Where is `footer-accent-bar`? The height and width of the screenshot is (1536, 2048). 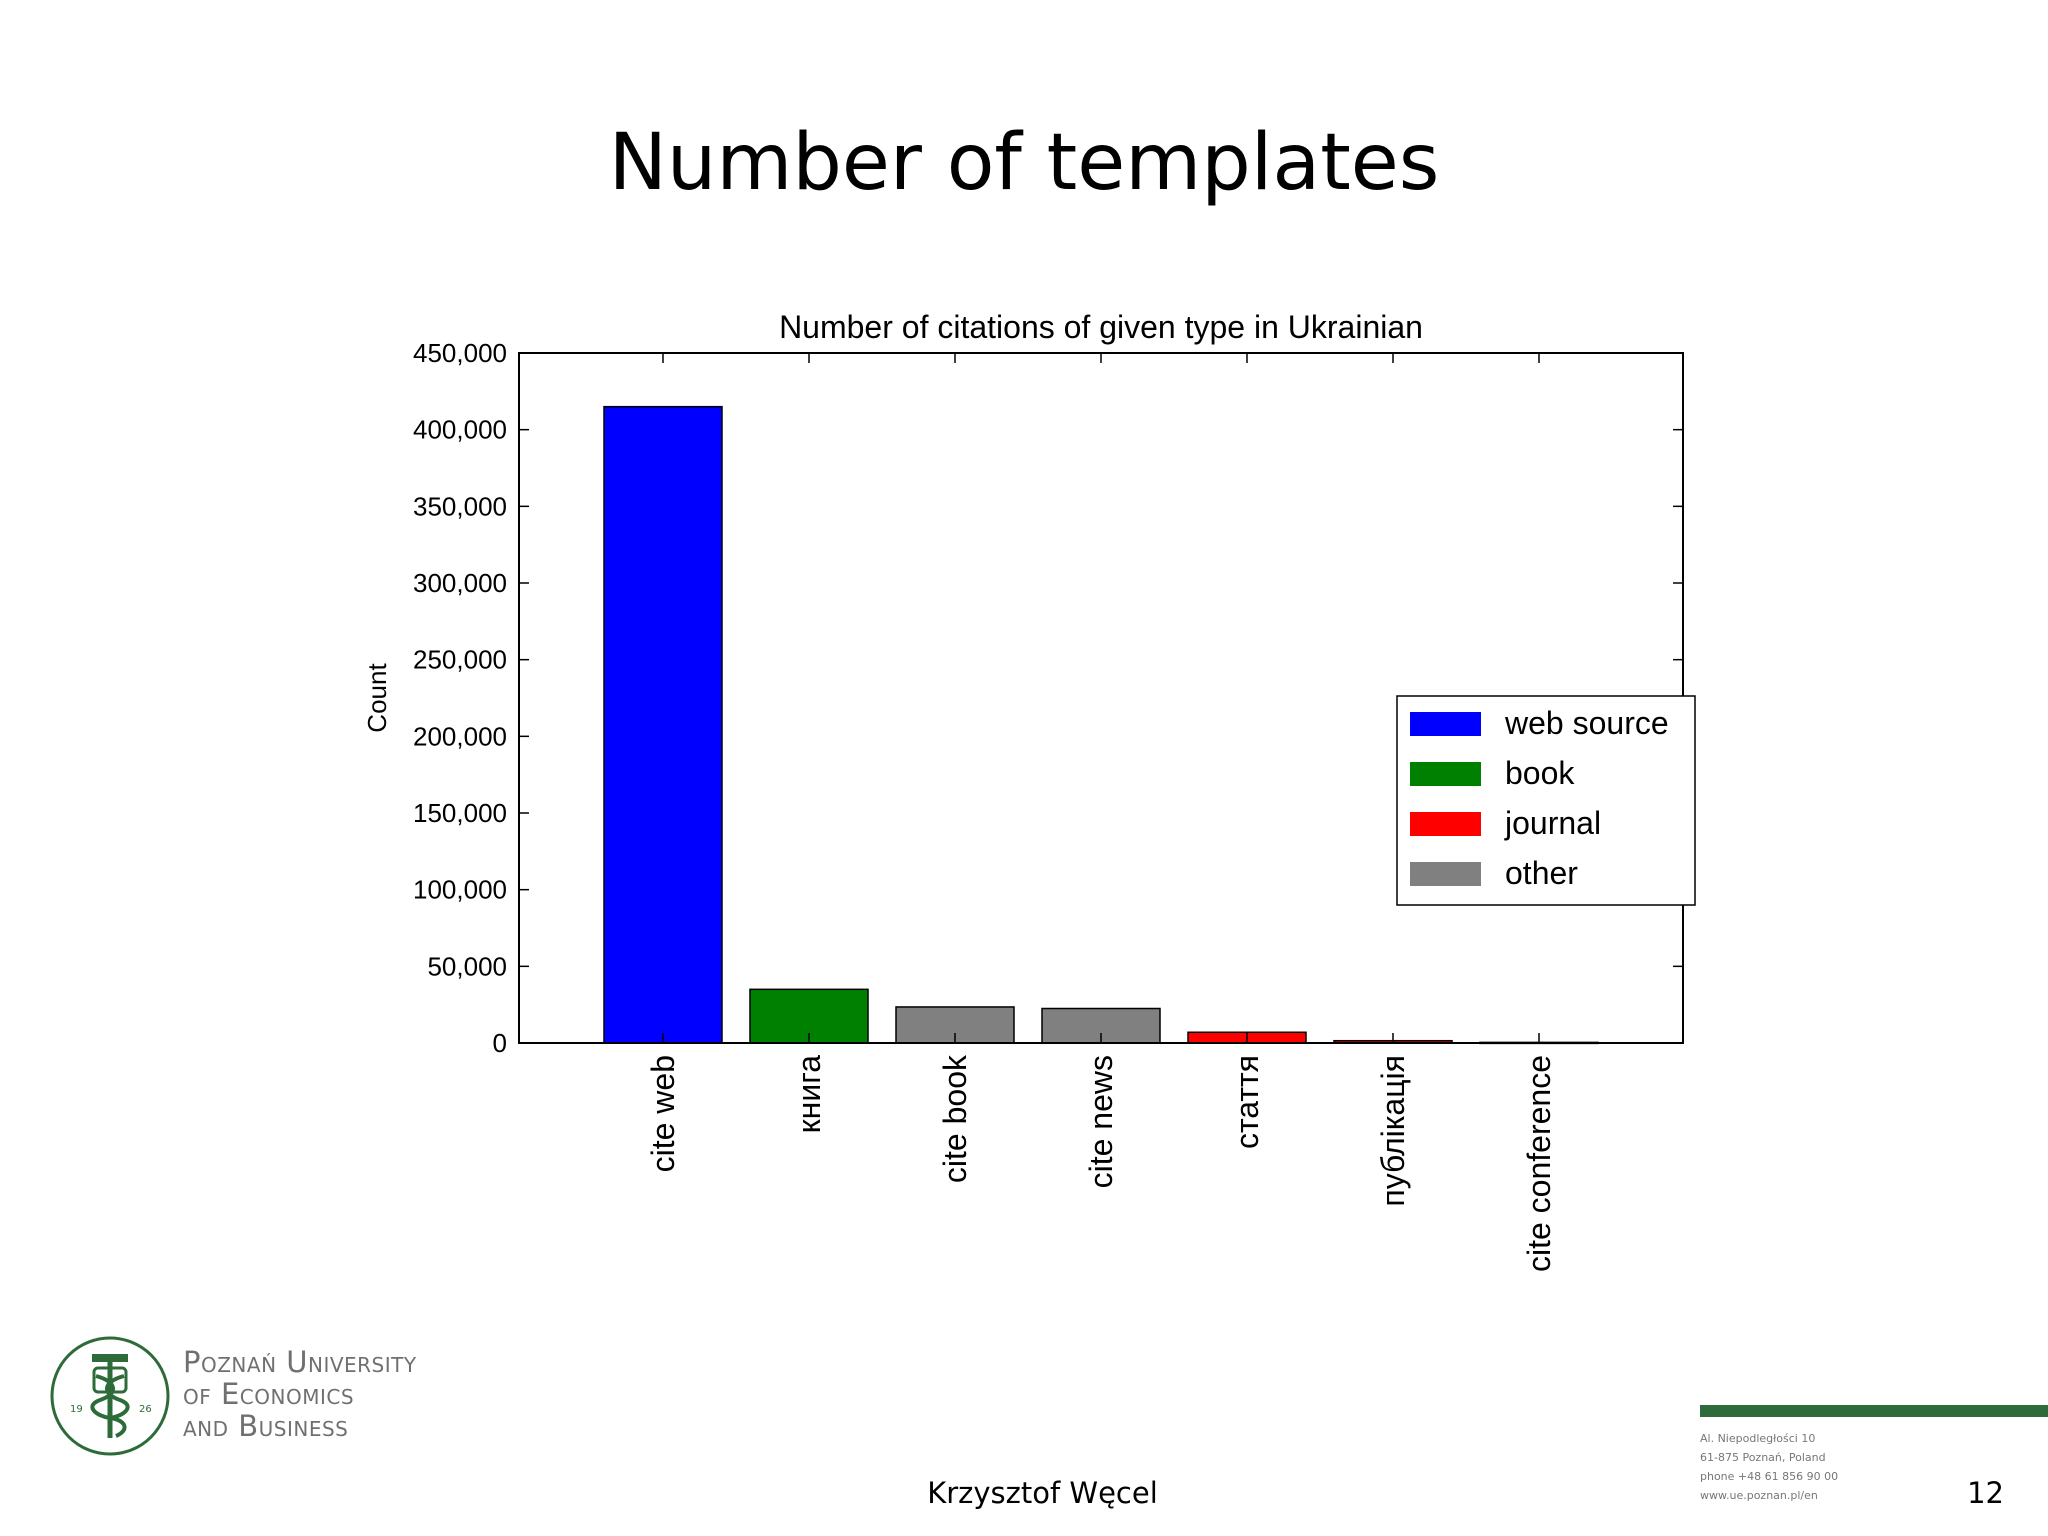
footer-accent-bar is located at coordinates (1874, 1411).